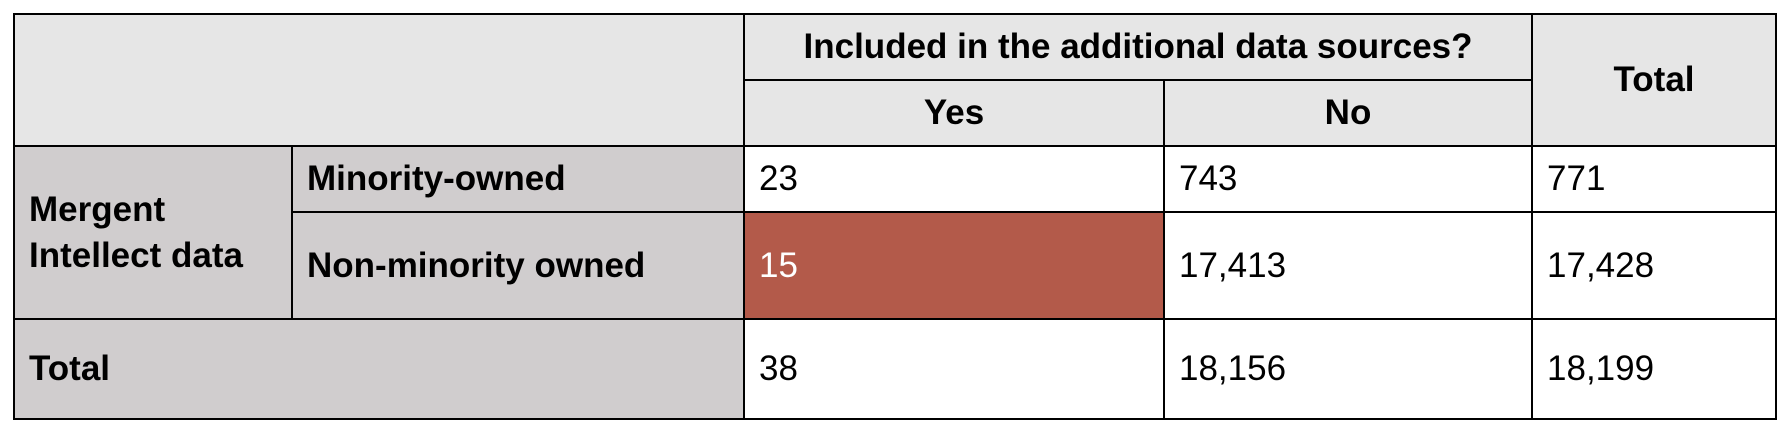 The width and height of the screenshot is (1788, 432). What do you see at coordinates (518, 265) in the screenshot?
I see `row-label-non-minority-owned: Non-minority owned` at bounding box center [518, 265].